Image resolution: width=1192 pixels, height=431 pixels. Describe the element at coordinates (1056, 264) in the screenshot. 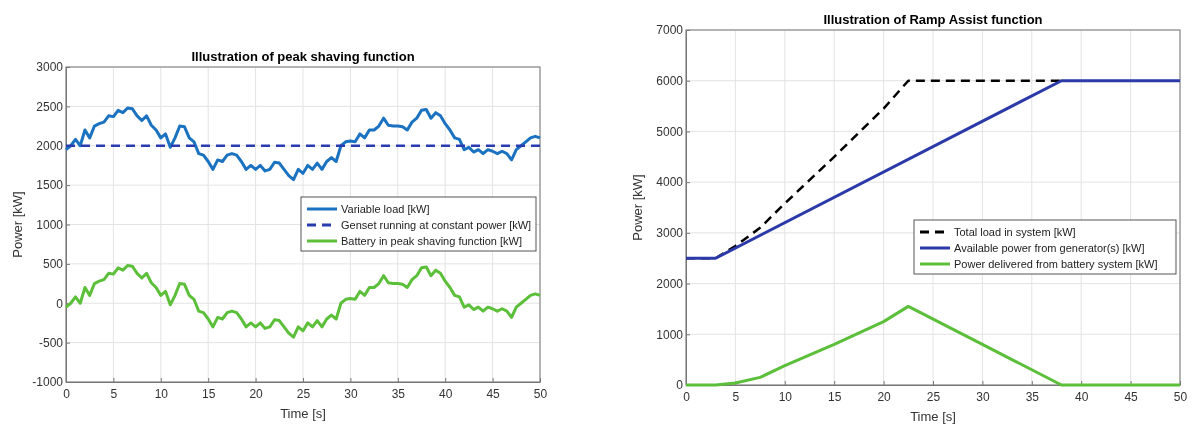

I see `legend-label: Power delivered from battery system [kW]` at that location.